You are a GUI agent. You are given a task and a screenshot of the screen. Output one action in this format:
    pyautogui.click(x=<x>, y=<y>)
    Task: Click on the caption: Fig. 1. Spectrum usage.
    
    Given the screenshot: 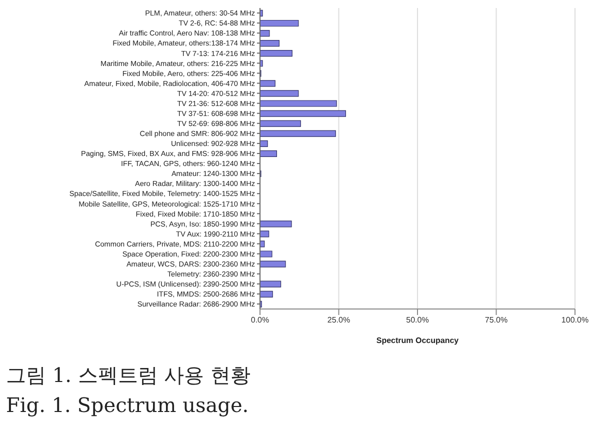 What is the action you would take?
    pyautogui.click(x=128, y=405)
    